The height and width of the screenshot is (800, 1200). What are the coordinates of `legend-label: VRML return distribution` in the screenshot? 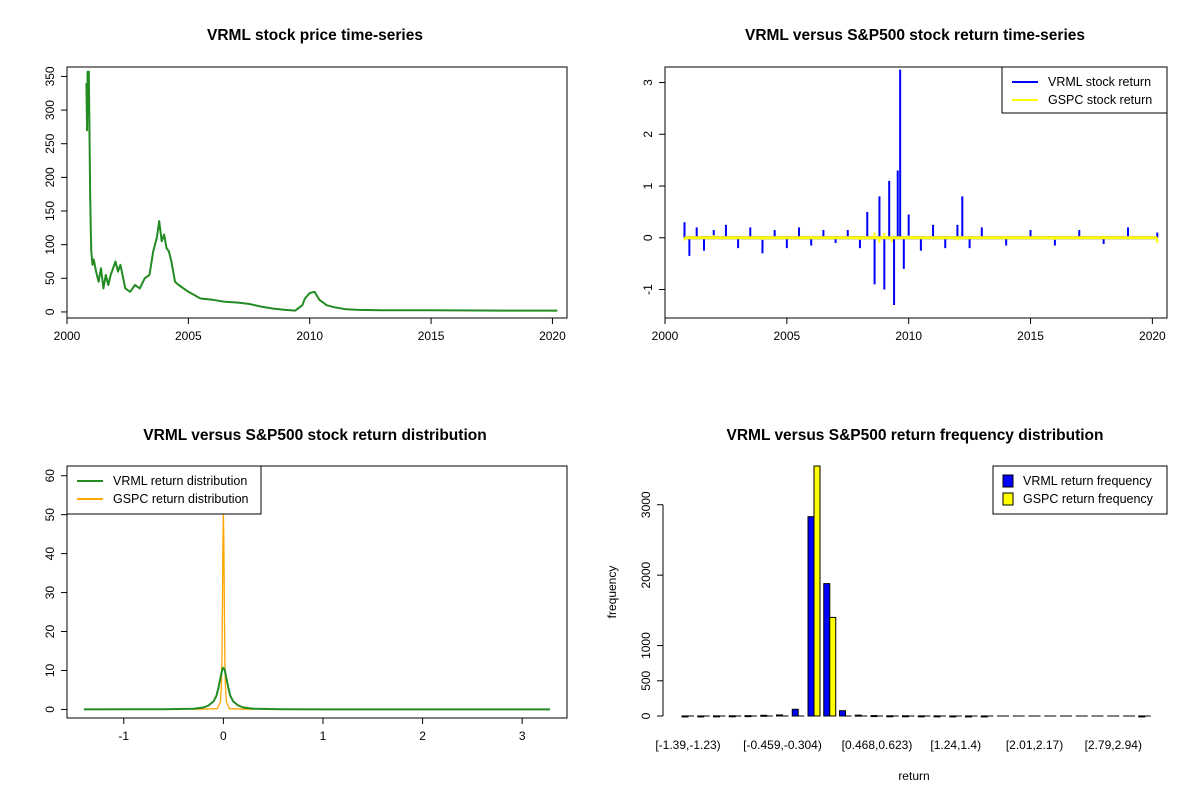 It's located at (180, 481).